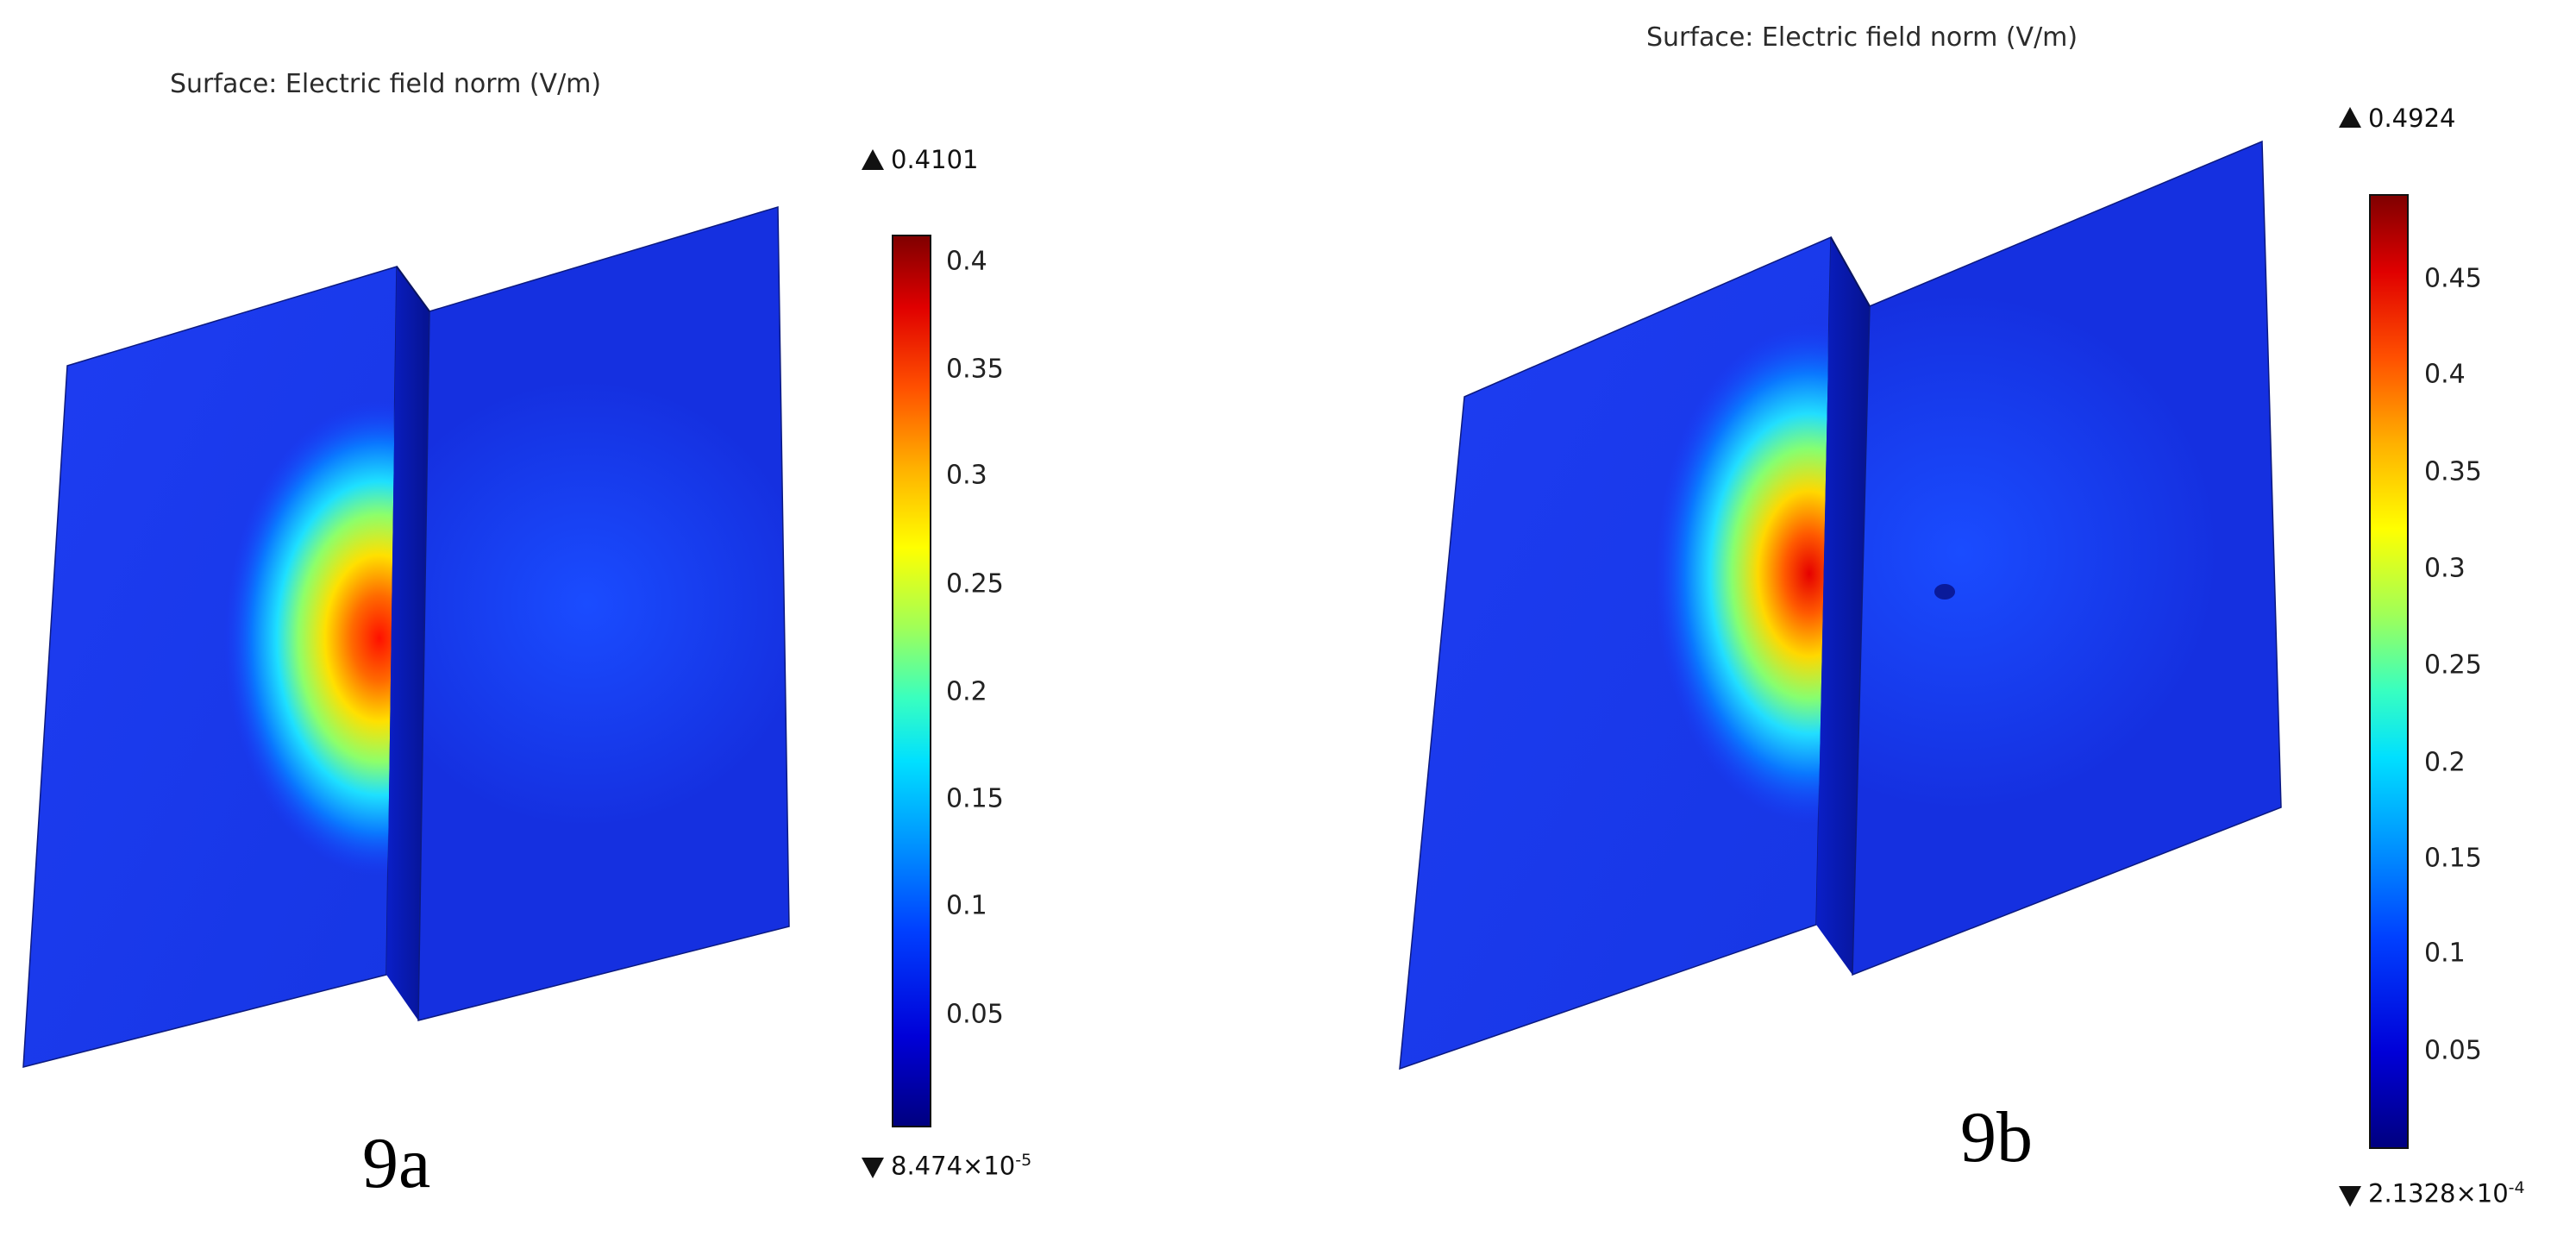  Describe the element at coordinates (2438, 1193) in the screenshot. I see `colorbar-min-base: 2.1328×10` at that location.